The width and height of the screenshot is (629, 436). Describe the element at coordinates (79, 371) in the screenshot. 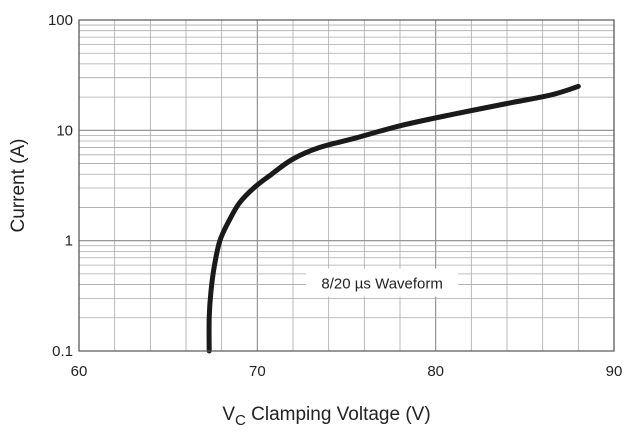

I see `x-tick-label: 60` at that location.